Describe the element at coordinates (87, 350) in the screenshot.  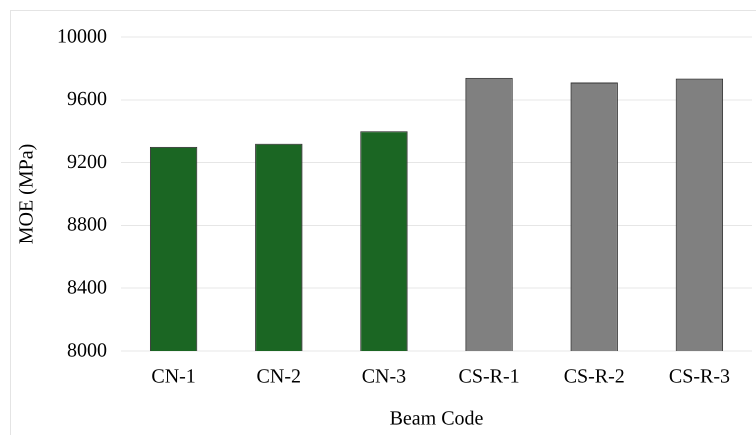
I see `y-tick-label: 8000` at that location.